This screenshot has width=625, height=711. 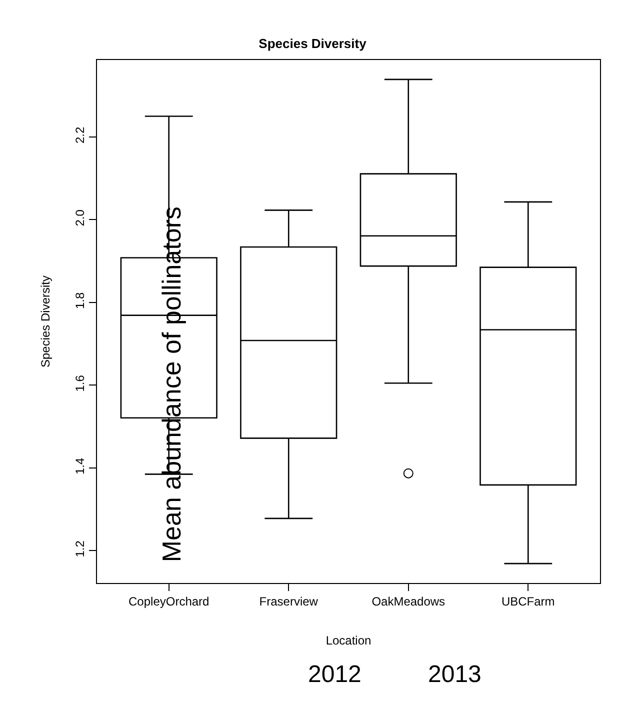 What do you see at coordinates (528, 601) in the screenshot?
I see `x-tick-label: UBCFarm` at bounding box center [528, 601].